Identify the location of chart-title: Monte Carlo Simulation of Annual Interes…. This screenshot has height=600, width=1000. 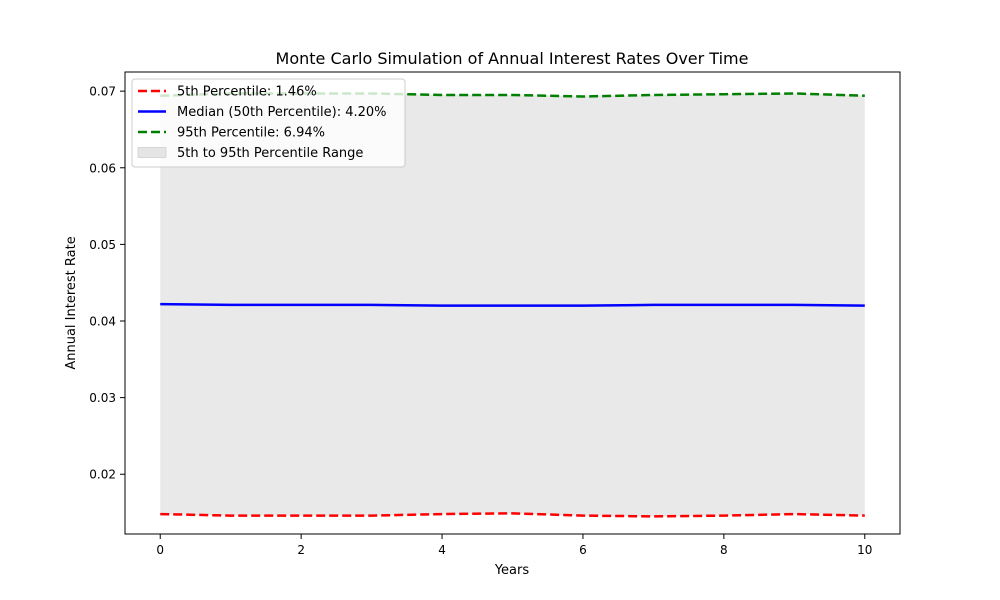
(512, 58).